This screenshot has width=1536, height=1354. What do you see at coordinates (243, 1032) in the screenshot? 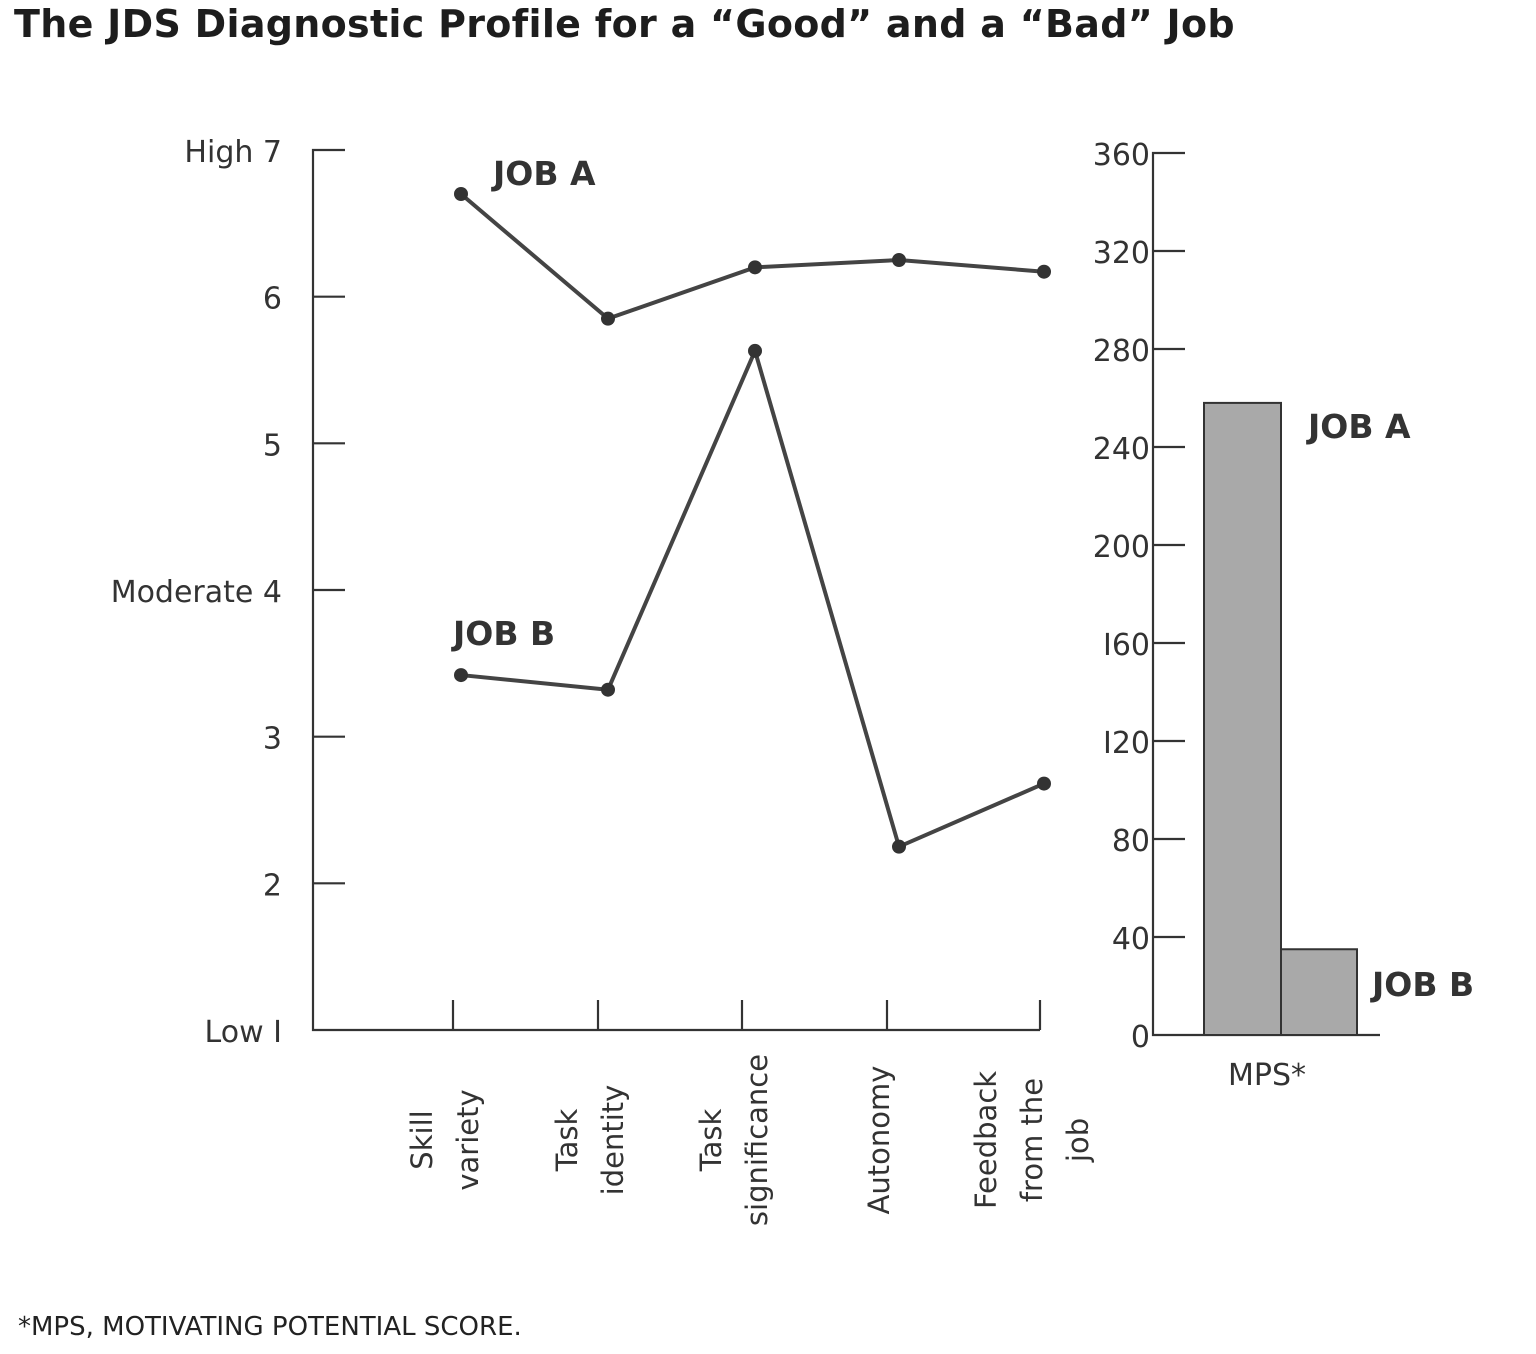
I see `y-tick-label: Low I` at bounding box center [243, 1032].